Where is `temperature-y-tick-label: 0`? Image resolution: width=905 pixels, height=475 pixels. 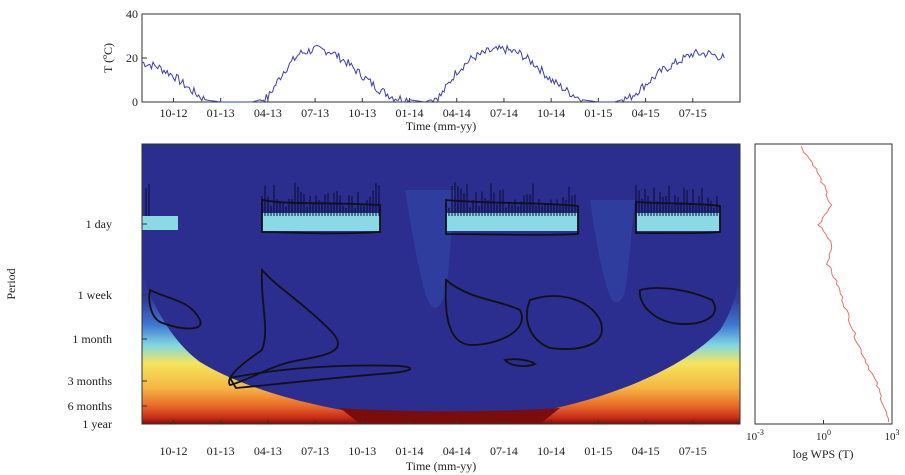 temperature-y-tick-label: 0 is located at coordinates (135, 102).